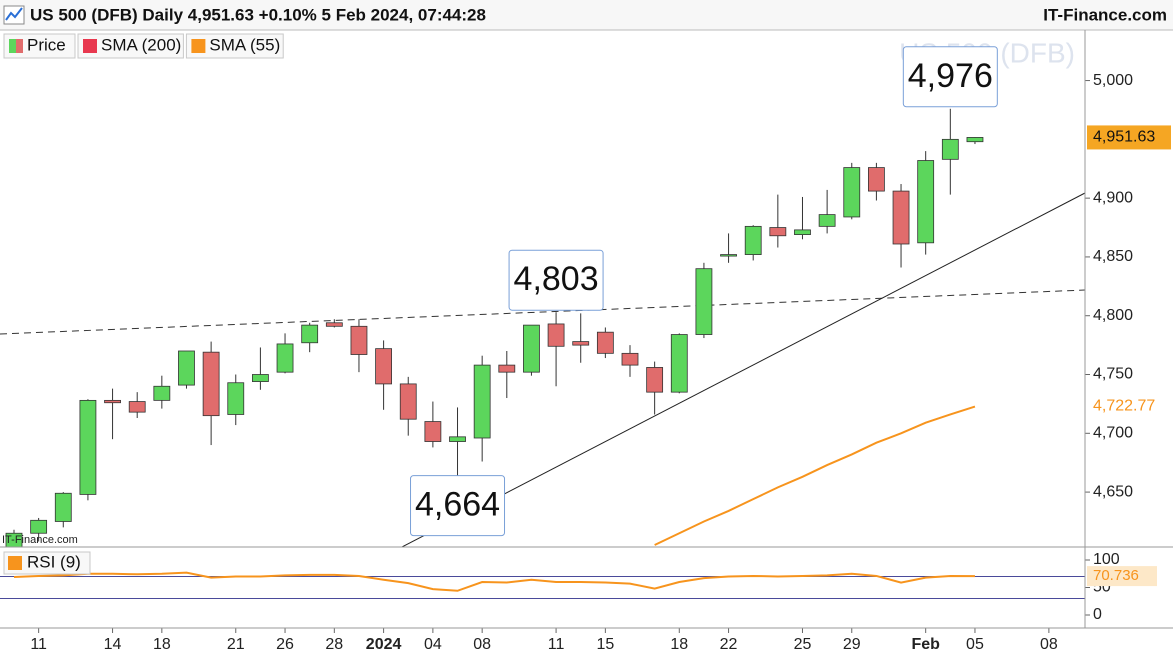 The width and height of the screenshot is (1173, 660). I want to click on y-tick-label: 4,800, so click(1113, 315).